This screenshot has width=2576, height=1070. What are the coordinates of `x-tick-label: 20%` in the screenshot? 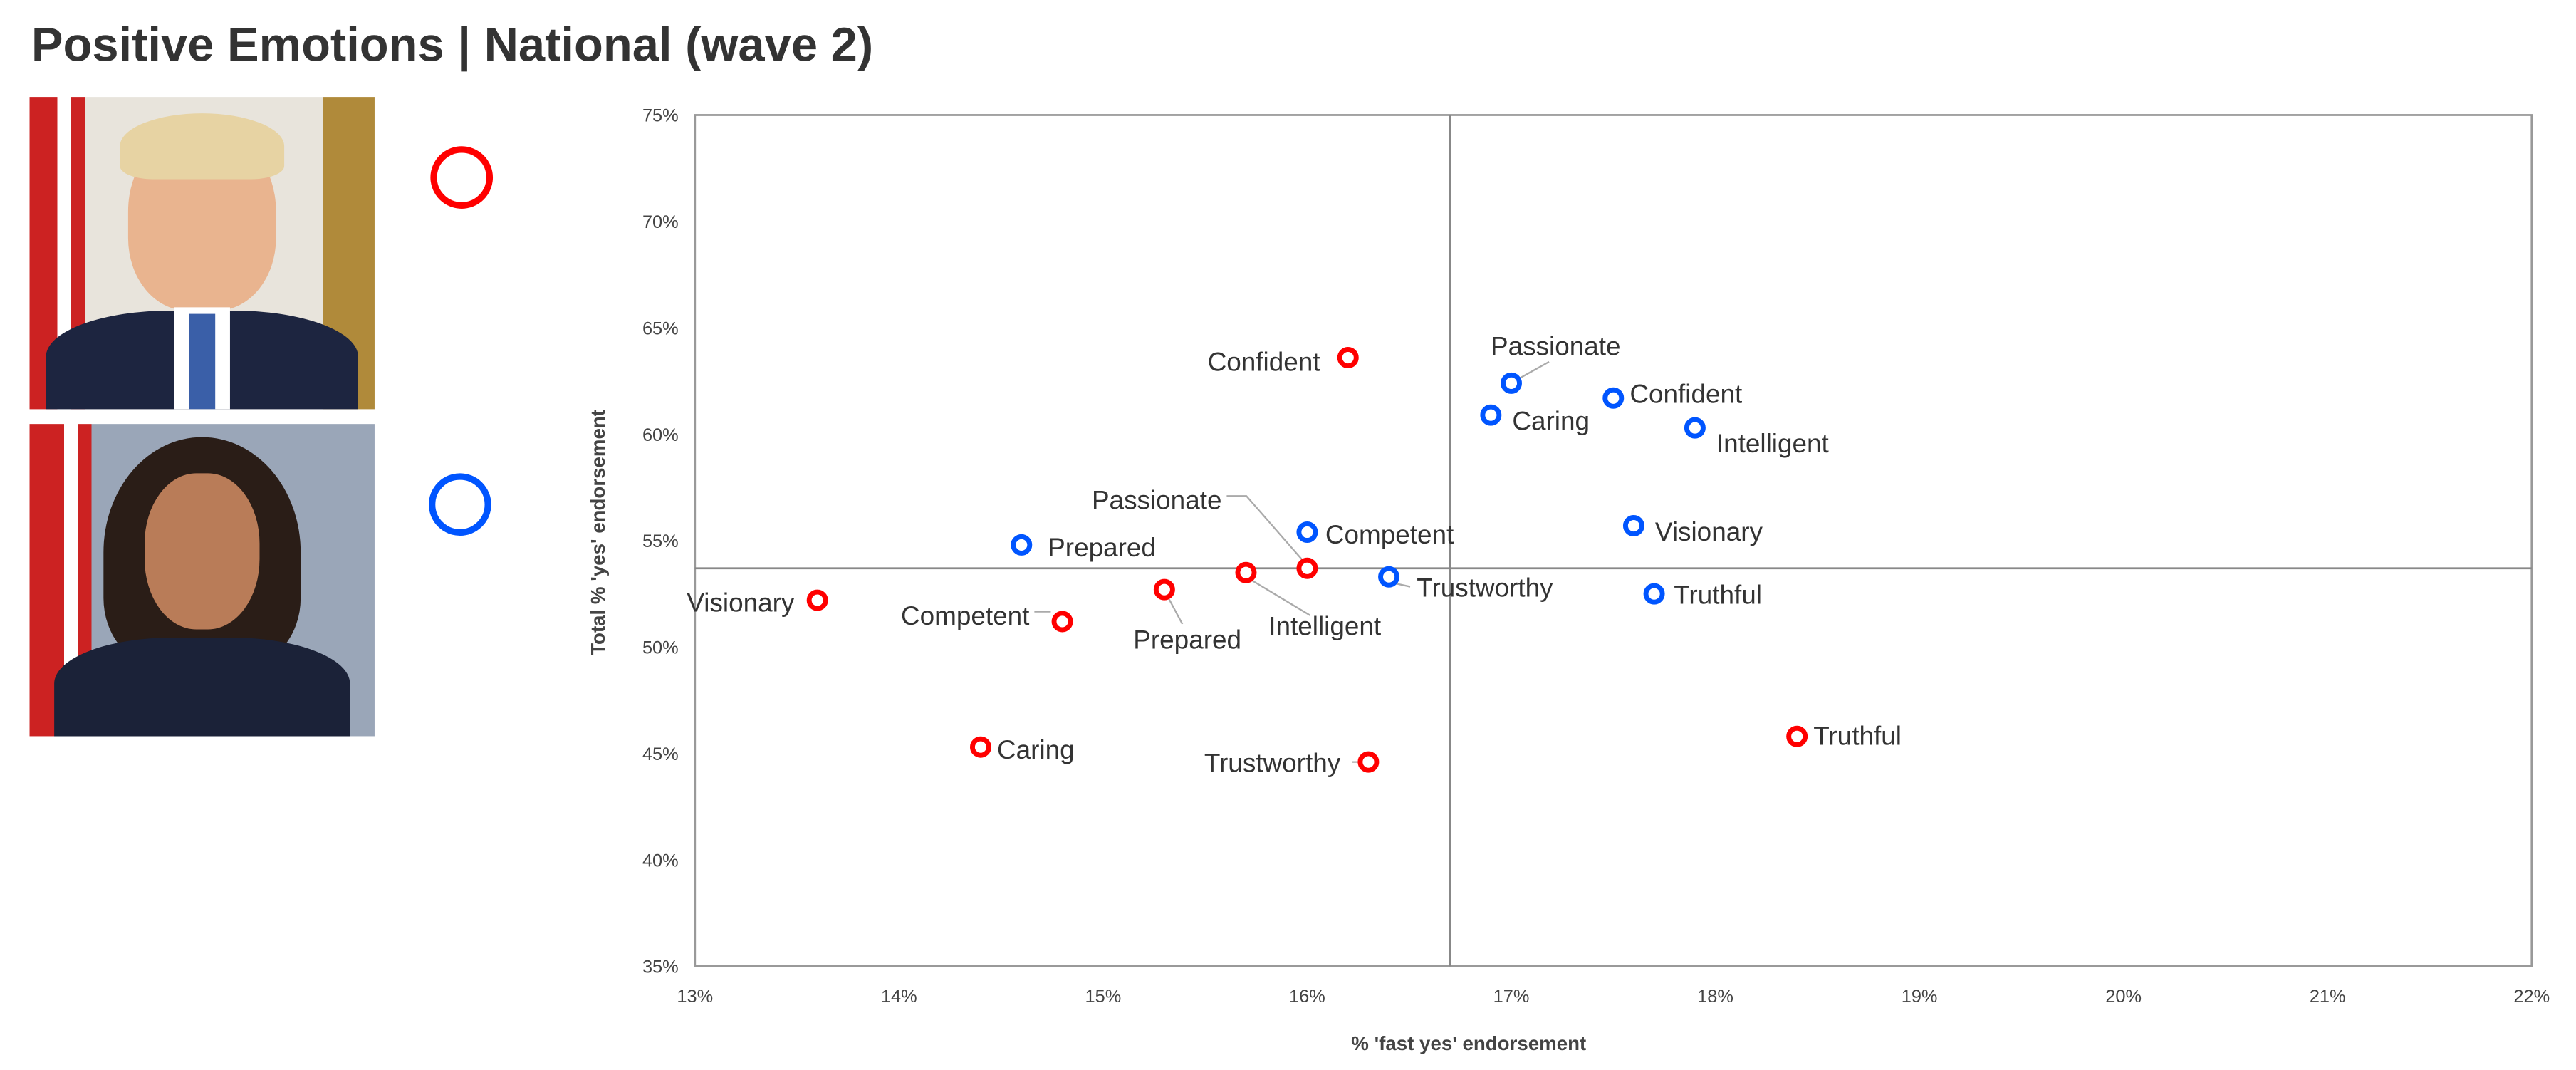 It's located at (2123, 997).